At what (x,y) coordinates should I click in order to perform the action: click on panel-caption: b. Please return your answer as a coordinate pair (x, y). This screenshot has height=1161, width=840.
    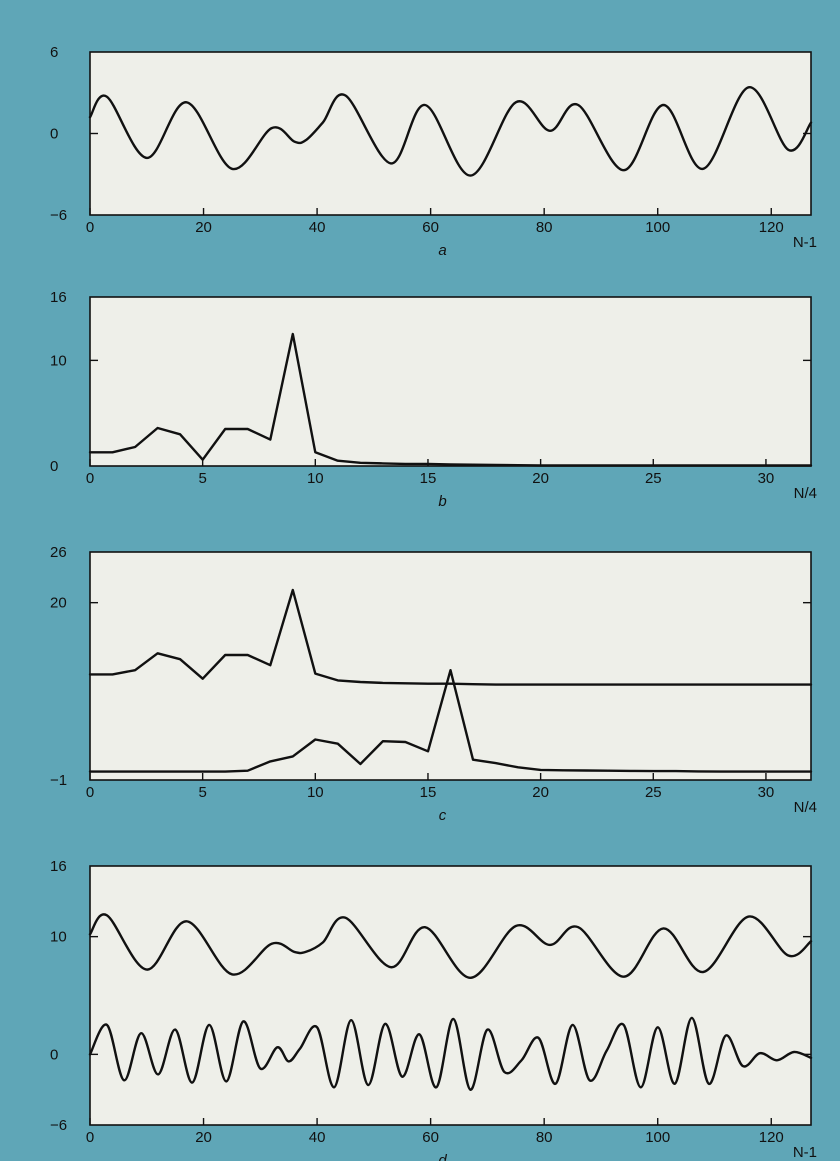
    Looking at the image, I should click on (442, 501).